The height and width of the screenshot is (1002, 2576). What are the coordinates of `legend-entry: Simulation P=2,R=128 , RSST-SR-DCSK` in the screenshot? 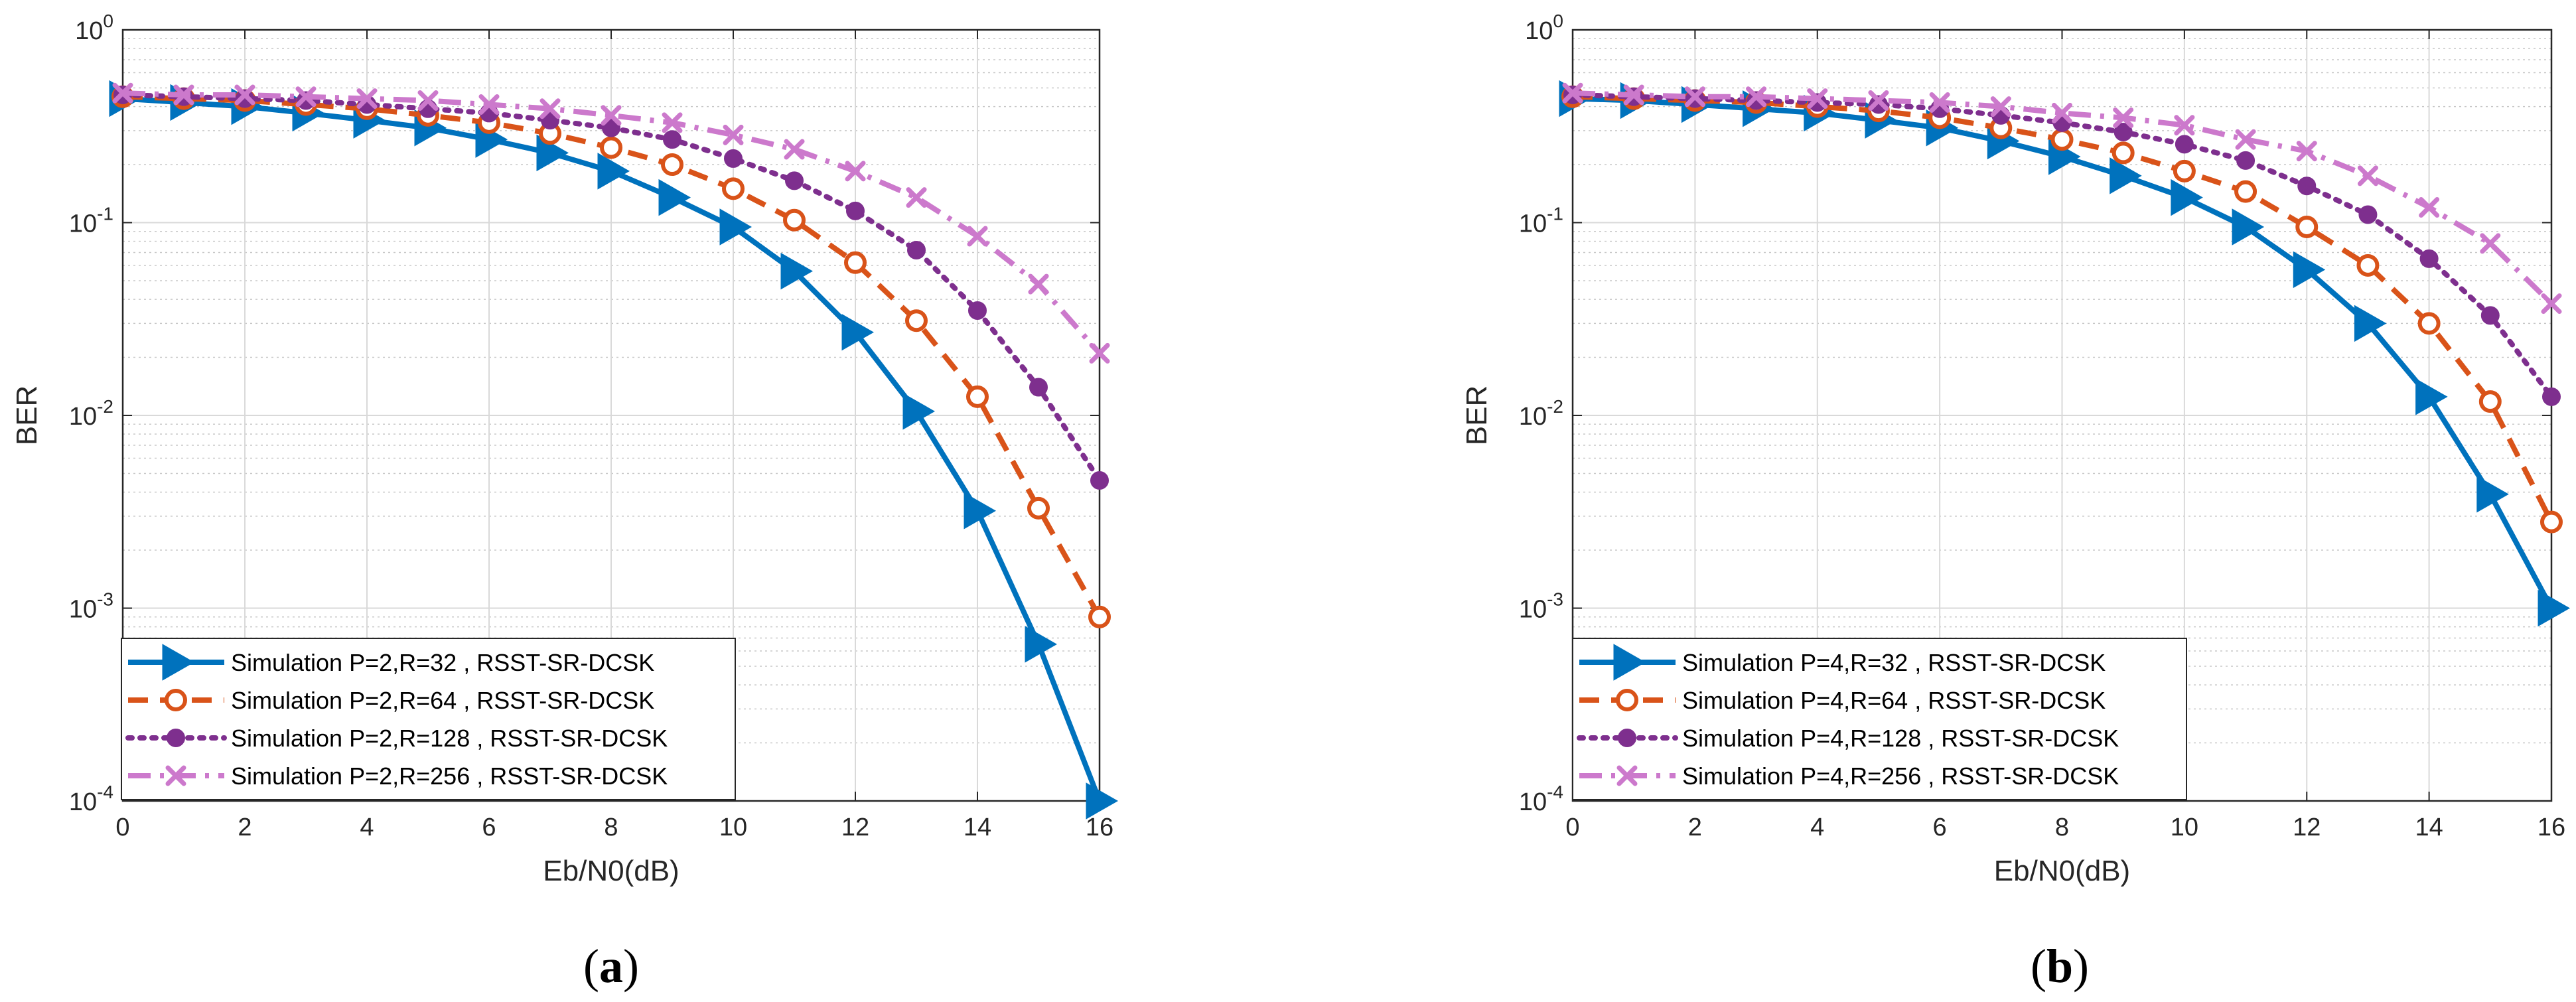 It's located at (450, 738).